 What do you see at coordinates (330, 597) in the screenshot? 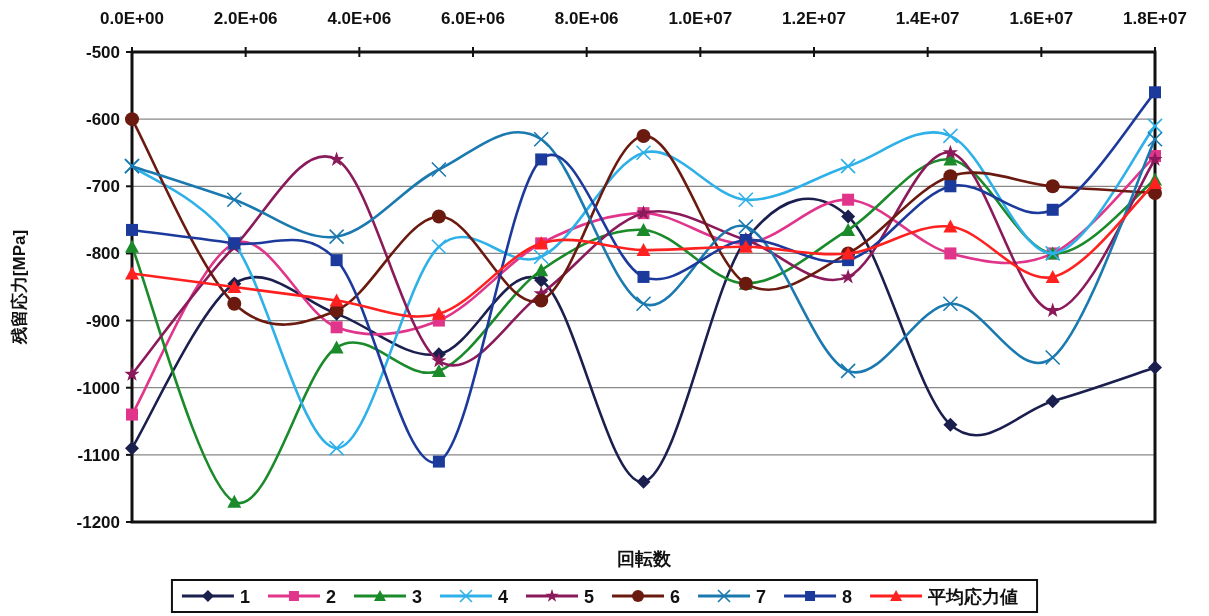
I see `legend-label: 2` at bounding box center [330, 597].